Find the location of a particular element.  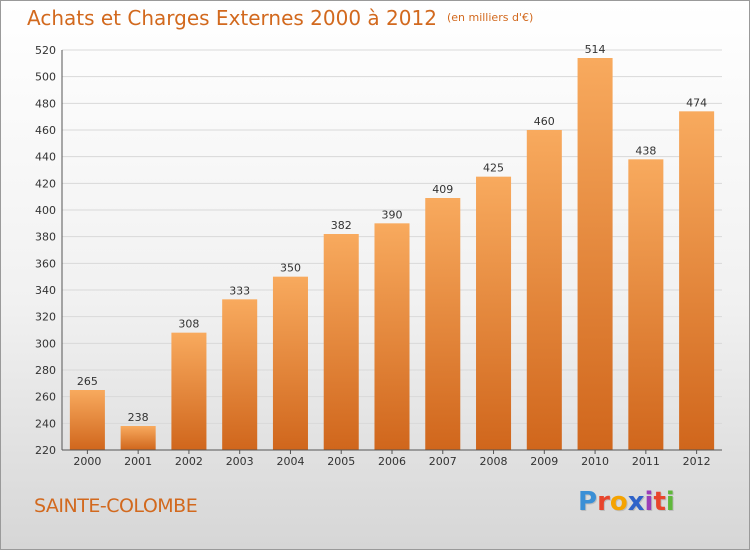

logo-letter: o is located at coordinates (618, 502).